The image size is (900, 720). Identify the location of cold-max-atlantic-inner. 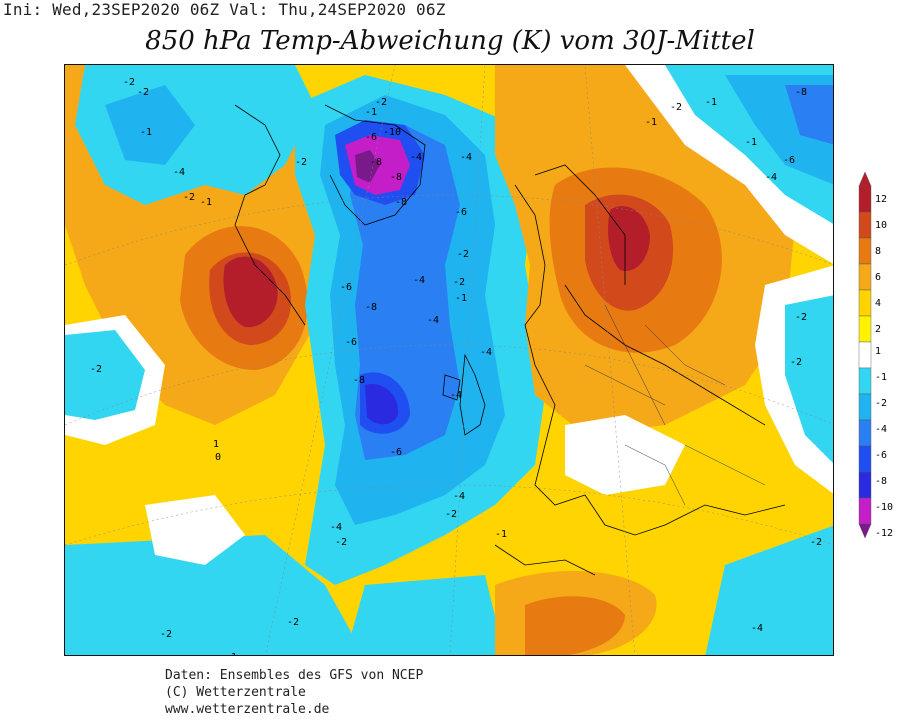
(382, 404).